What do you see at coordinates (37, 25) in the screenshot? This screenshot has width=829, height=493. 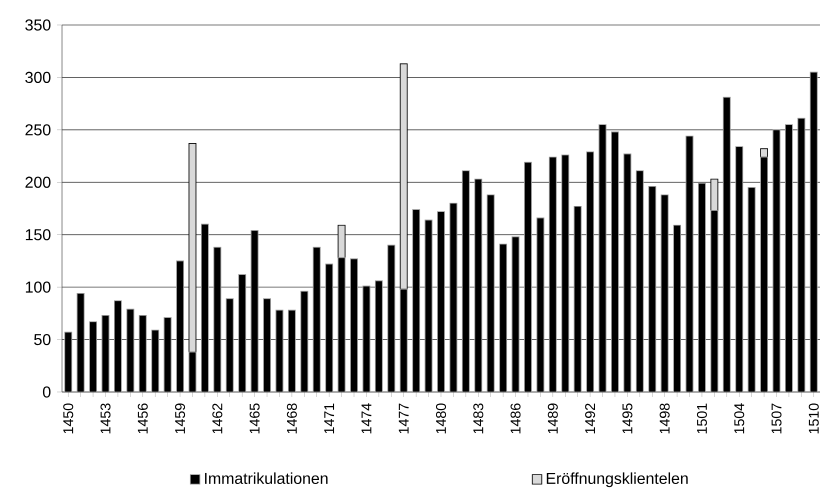 I see `y-tick-label: 350` at bounding box center [37, 25].